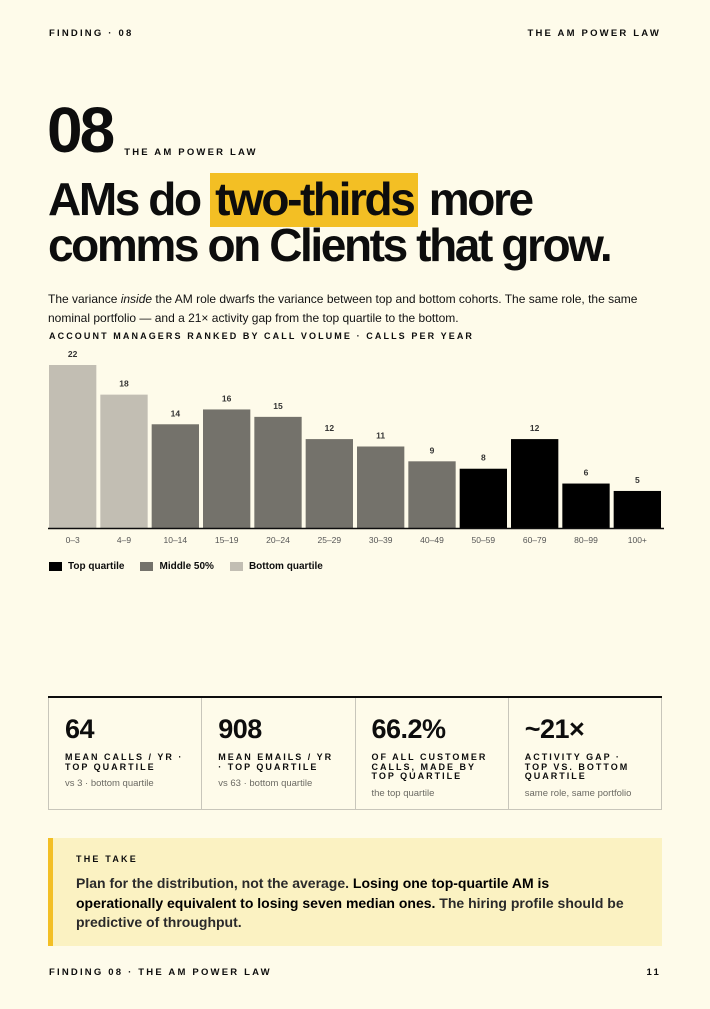  I want to click on bar-value-label: 18, so click(124, 384).